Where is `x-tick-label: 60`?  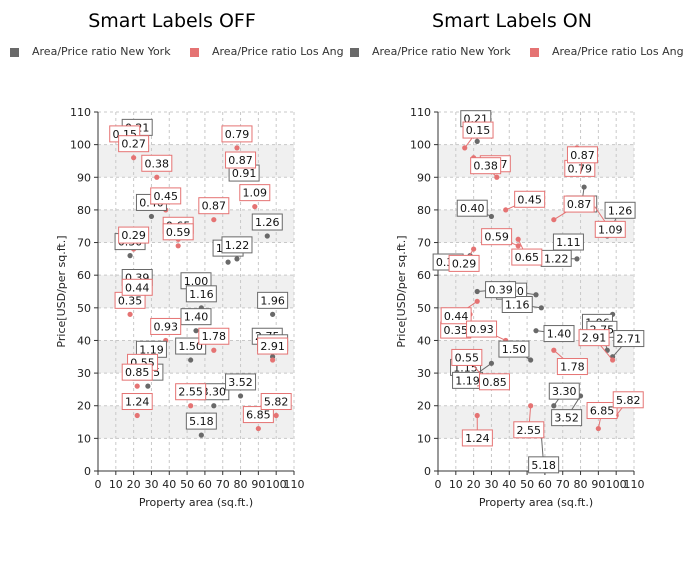 x-tick-label: 60 is located at coordinates (545, 484).